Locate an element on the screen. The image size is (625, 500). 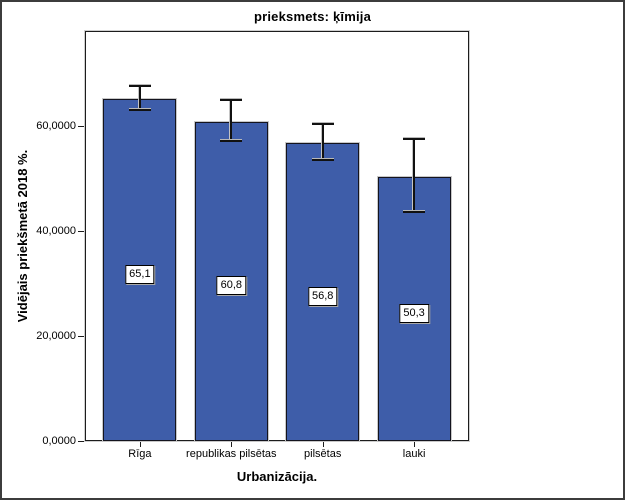
x-axis-title: Urbanizācija. is located at coordinates (277, 476).